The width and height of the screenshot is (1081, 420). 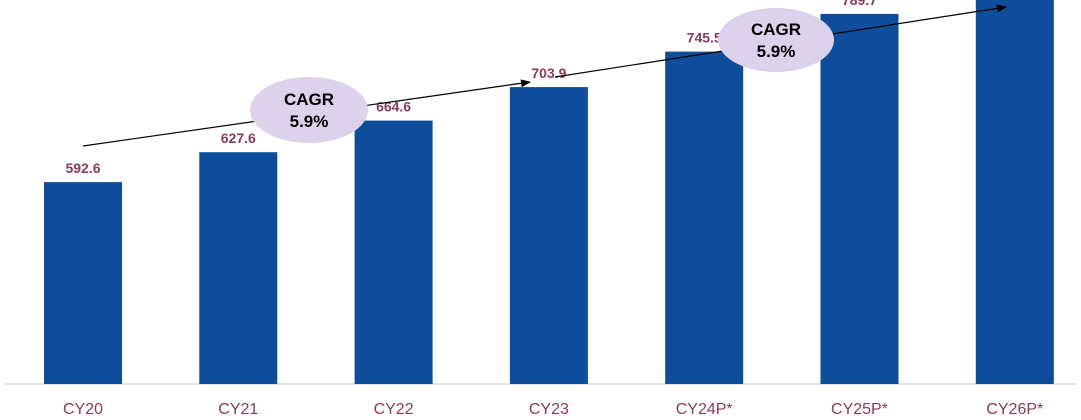 What do you see at coordinates (704, 38) in the screenshot?
I see `value-label: 745.5` at bounding box center [704, 38].